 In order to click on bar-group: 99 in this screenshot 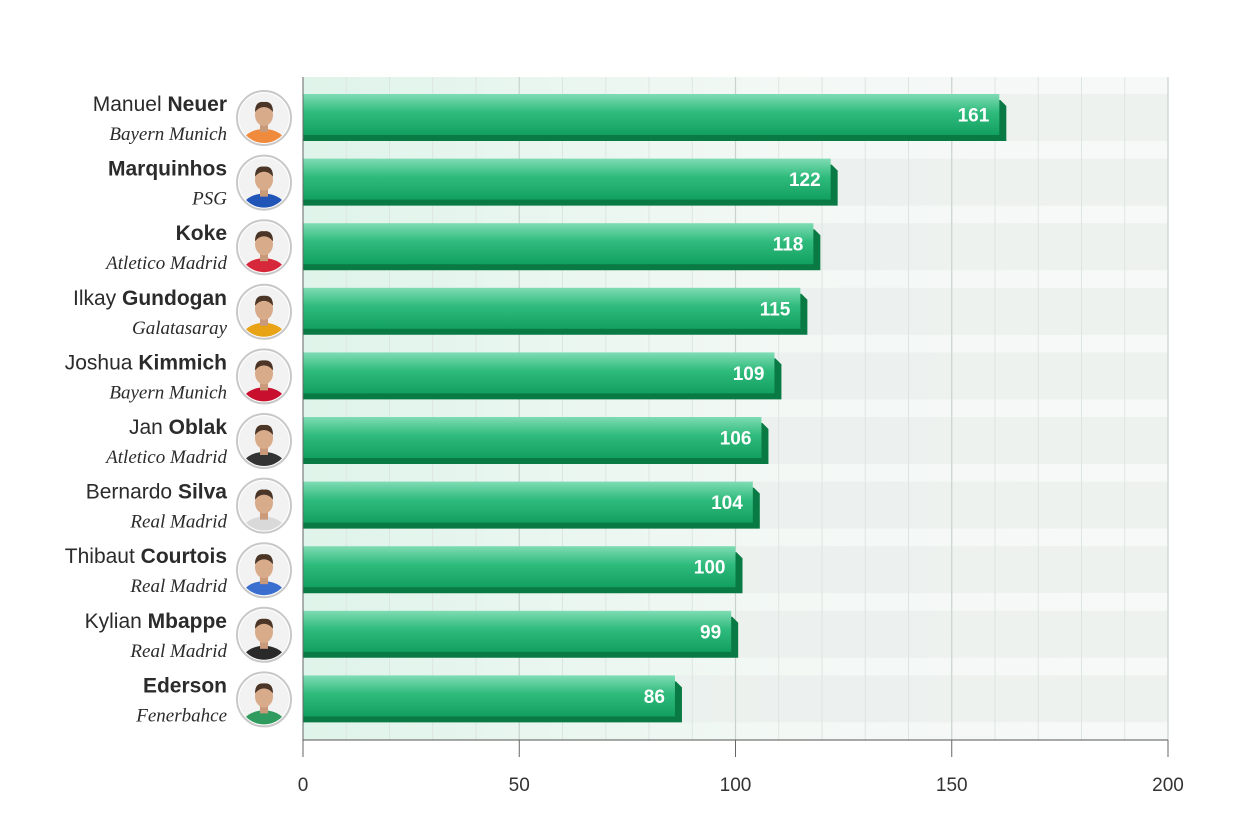, I will do `click(521, 634)`.